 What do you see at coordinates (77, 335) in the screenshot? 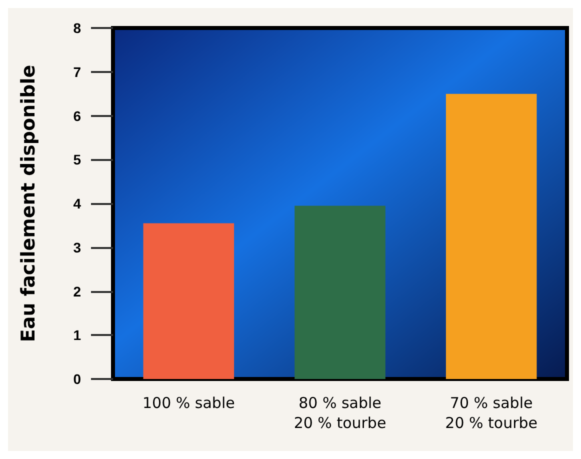
I see `y-tick-label: 1` at bounding box center [77, 335].